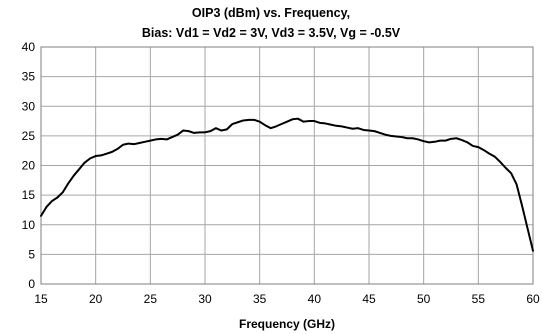  I want to click on y-tick-label-20: 20, so click(29, 166).